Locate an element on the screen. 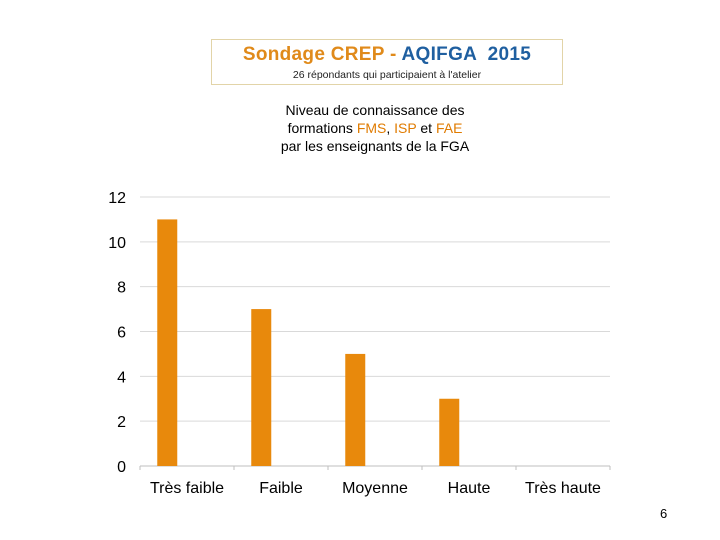 The height and width of the screenshot is (540, 720). x-tick-label: Haute is located at coordinates (469, 488).